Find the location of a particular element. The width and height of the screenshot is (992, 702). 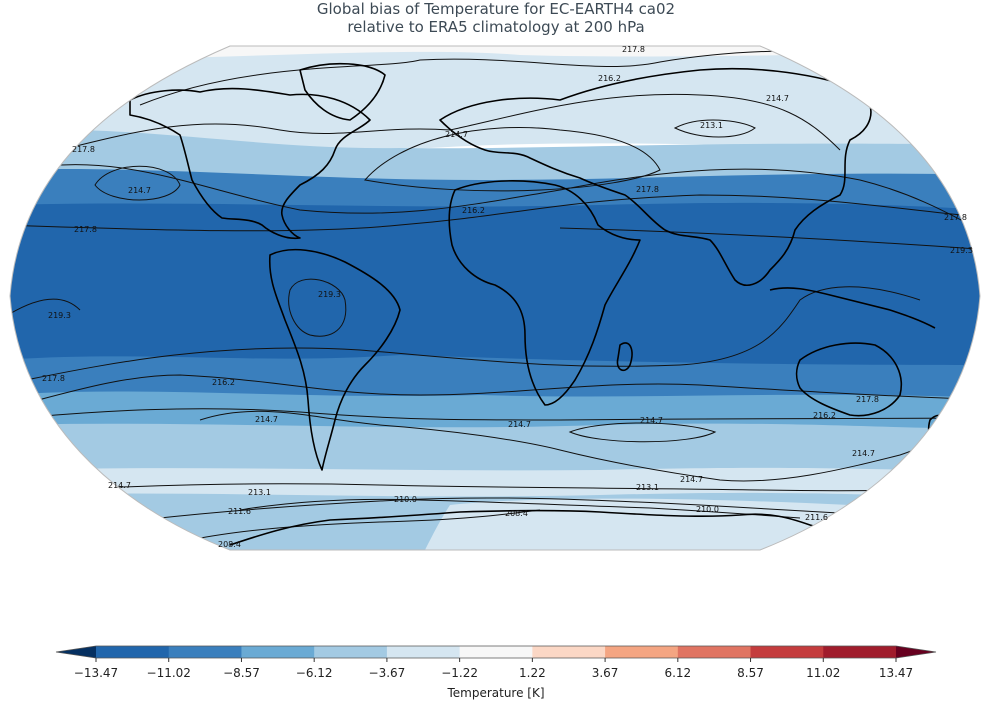

colorbar-over-arrow is located at coordinates (916, 652).